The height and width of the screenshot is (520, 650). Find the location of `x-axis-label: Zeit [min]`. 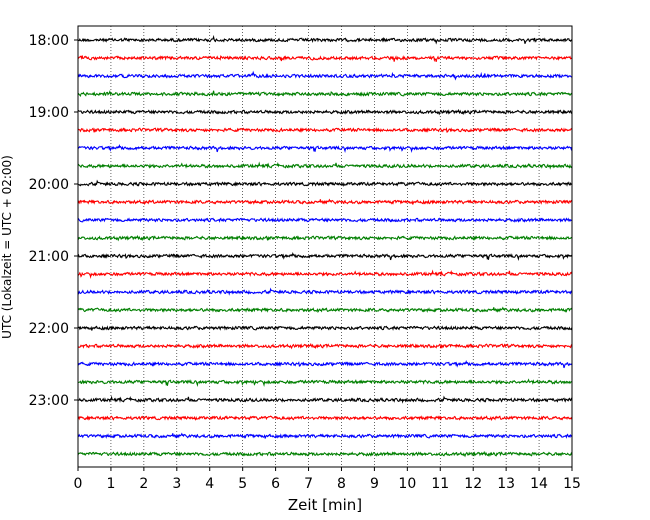

x-axis-label: Zeit [min] is located at coordinates (325, 505).